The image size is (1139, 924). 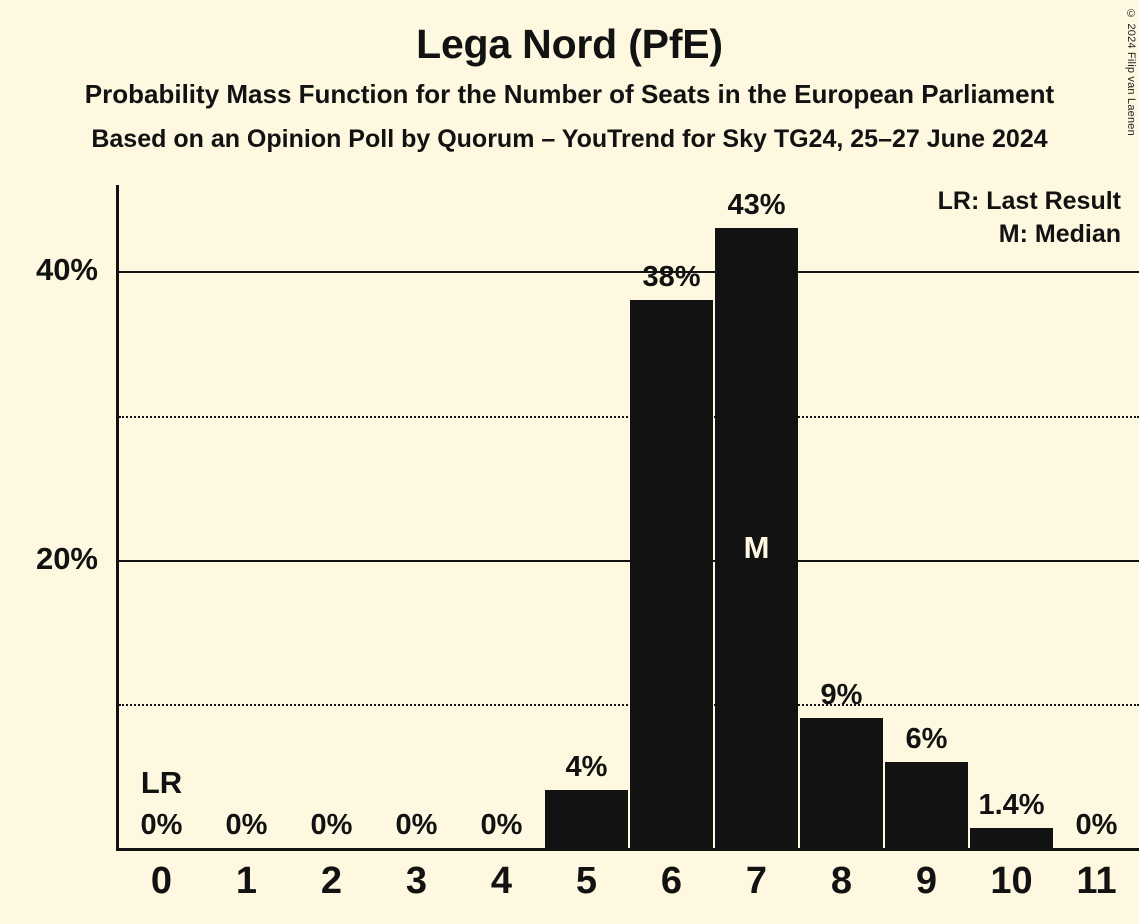 I want to click on bar-value-label-6: 38%, so click(x=671, y=277).